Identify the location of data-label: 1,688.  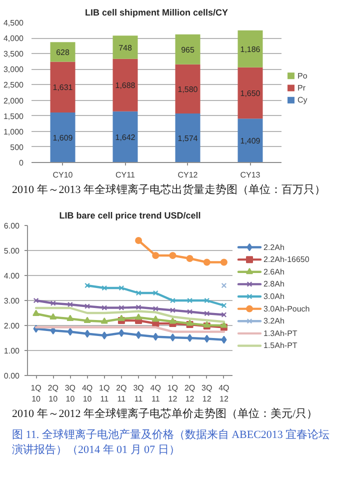
(125, 85).